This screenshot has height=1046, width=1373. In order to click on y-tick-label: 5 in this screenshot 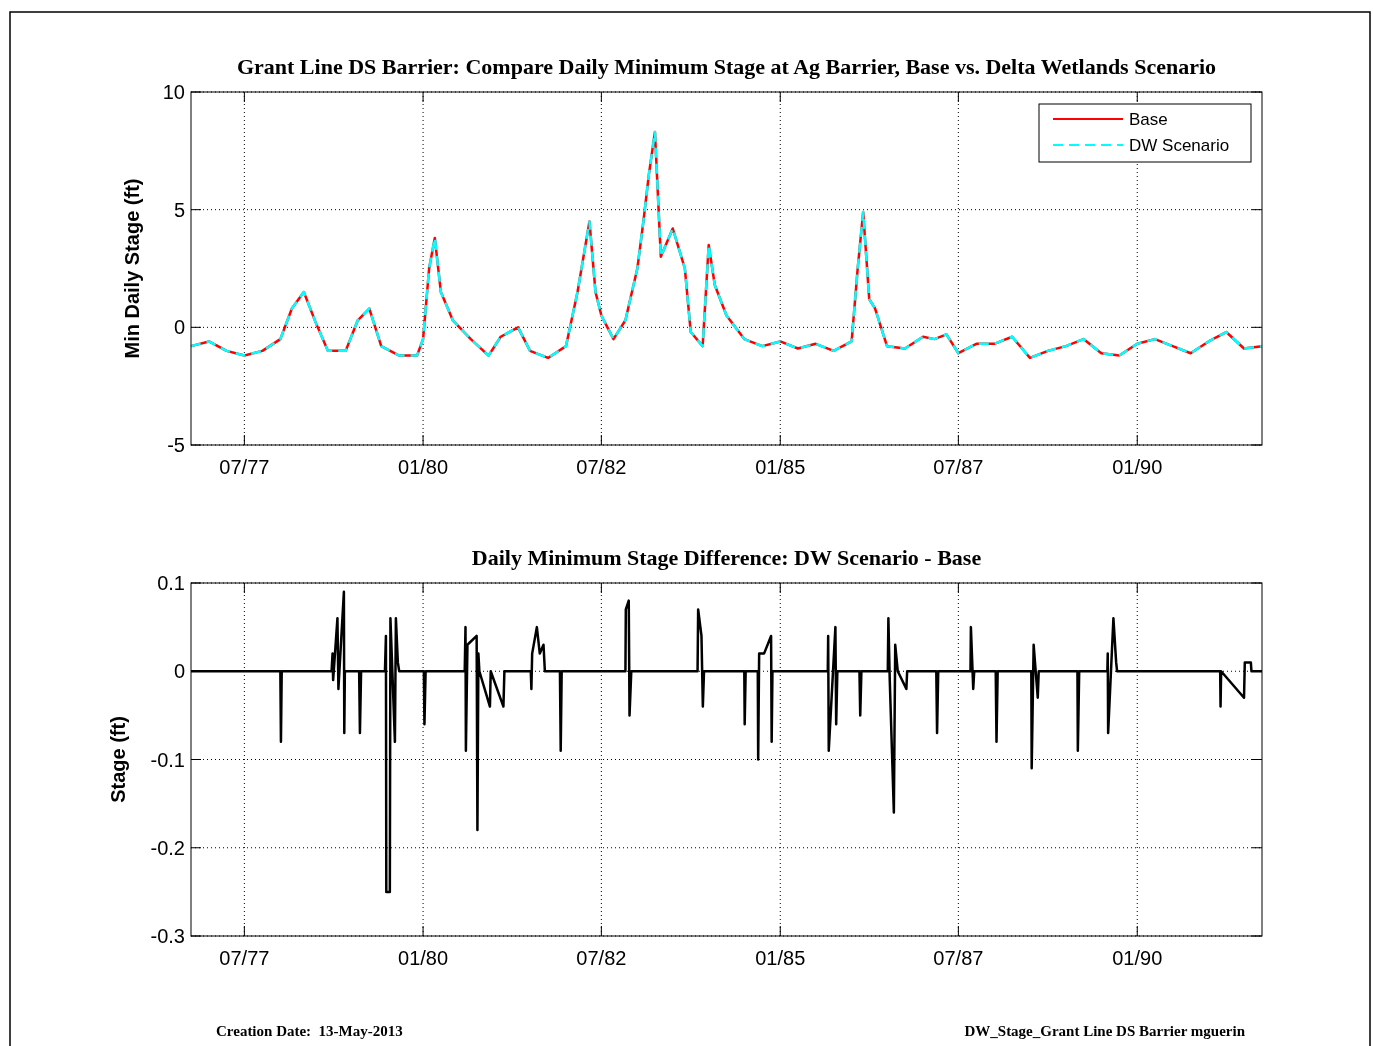, I will do `click(179, 209)`.